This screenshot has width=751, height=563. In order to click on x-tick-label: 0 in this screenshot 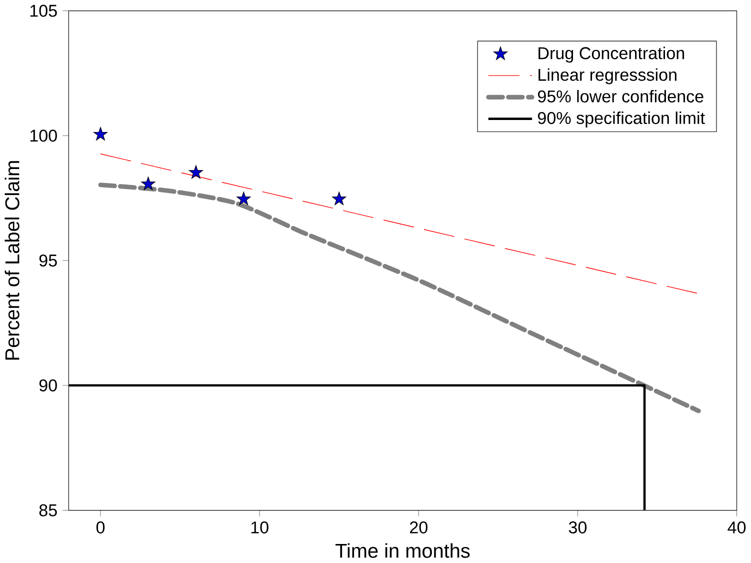, I will do `click(100, 528)`.